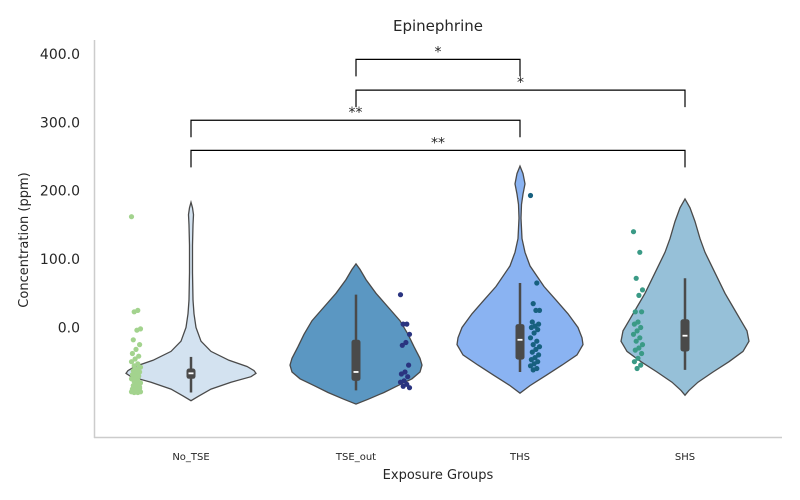  I want to click on box-TSE_out, so click(356, 360).